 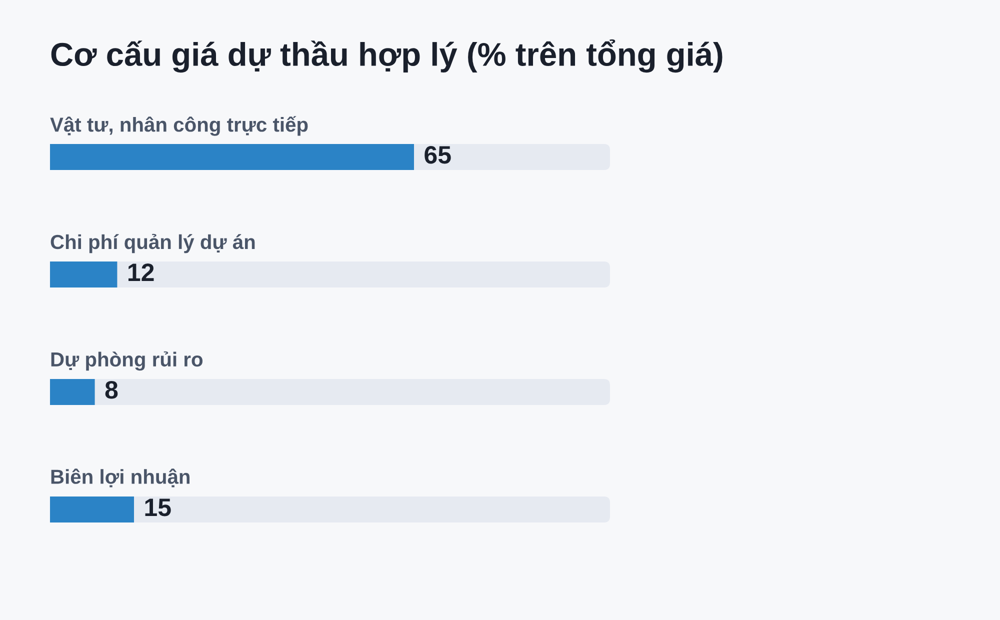 I want to click on y-tick-label: Dự phòng rủi ro, so click(x=127, y=361).